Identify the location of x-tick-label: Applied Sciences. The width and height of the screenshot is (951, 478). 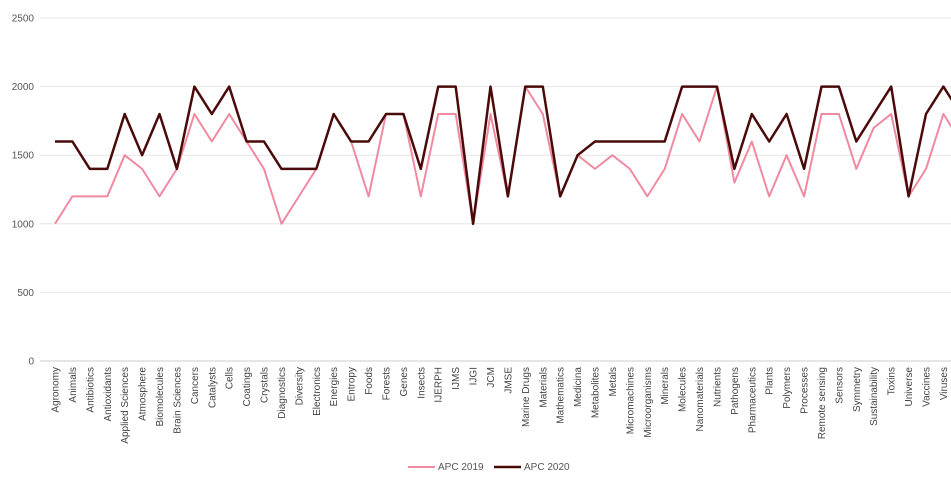
(125, 405).